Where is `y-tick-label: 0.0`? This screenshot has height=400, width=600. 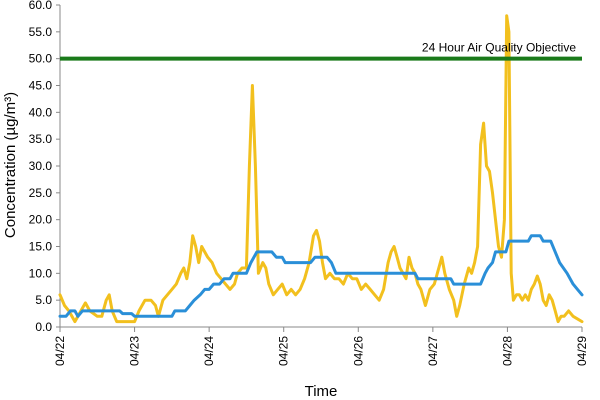
y-tick-label: 0.0 is located at coordinates (43, 327).